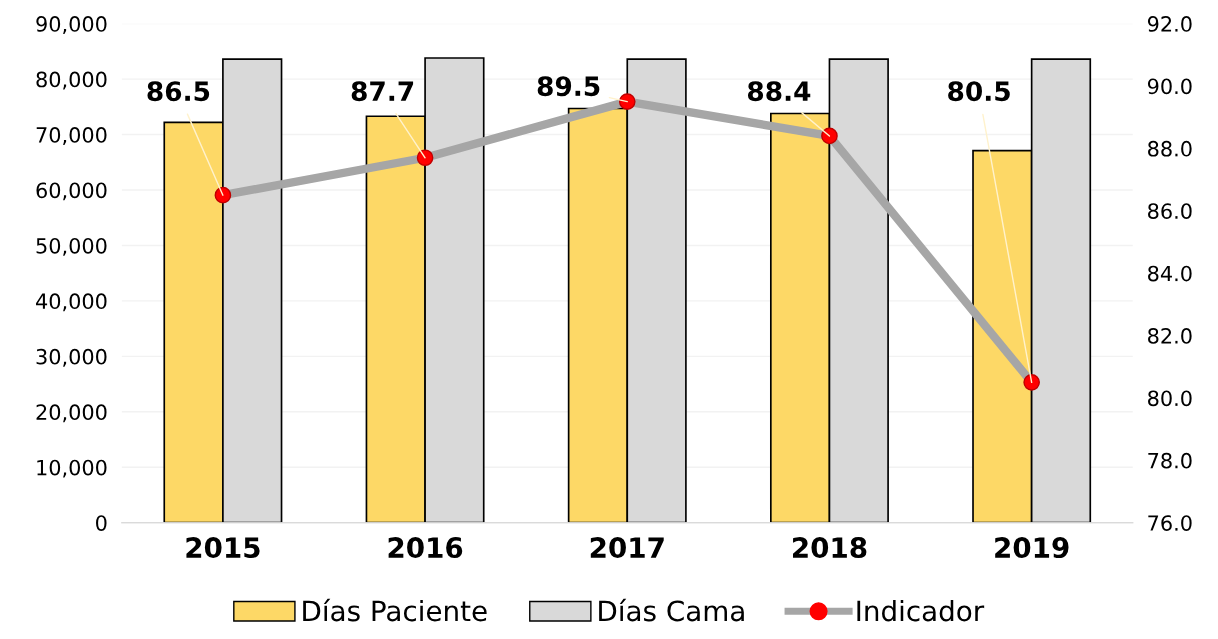  What do you see at coordinates (568, 86) in the screenshot?
I see `data-label: 89.5` at bounding box center [568, 86].